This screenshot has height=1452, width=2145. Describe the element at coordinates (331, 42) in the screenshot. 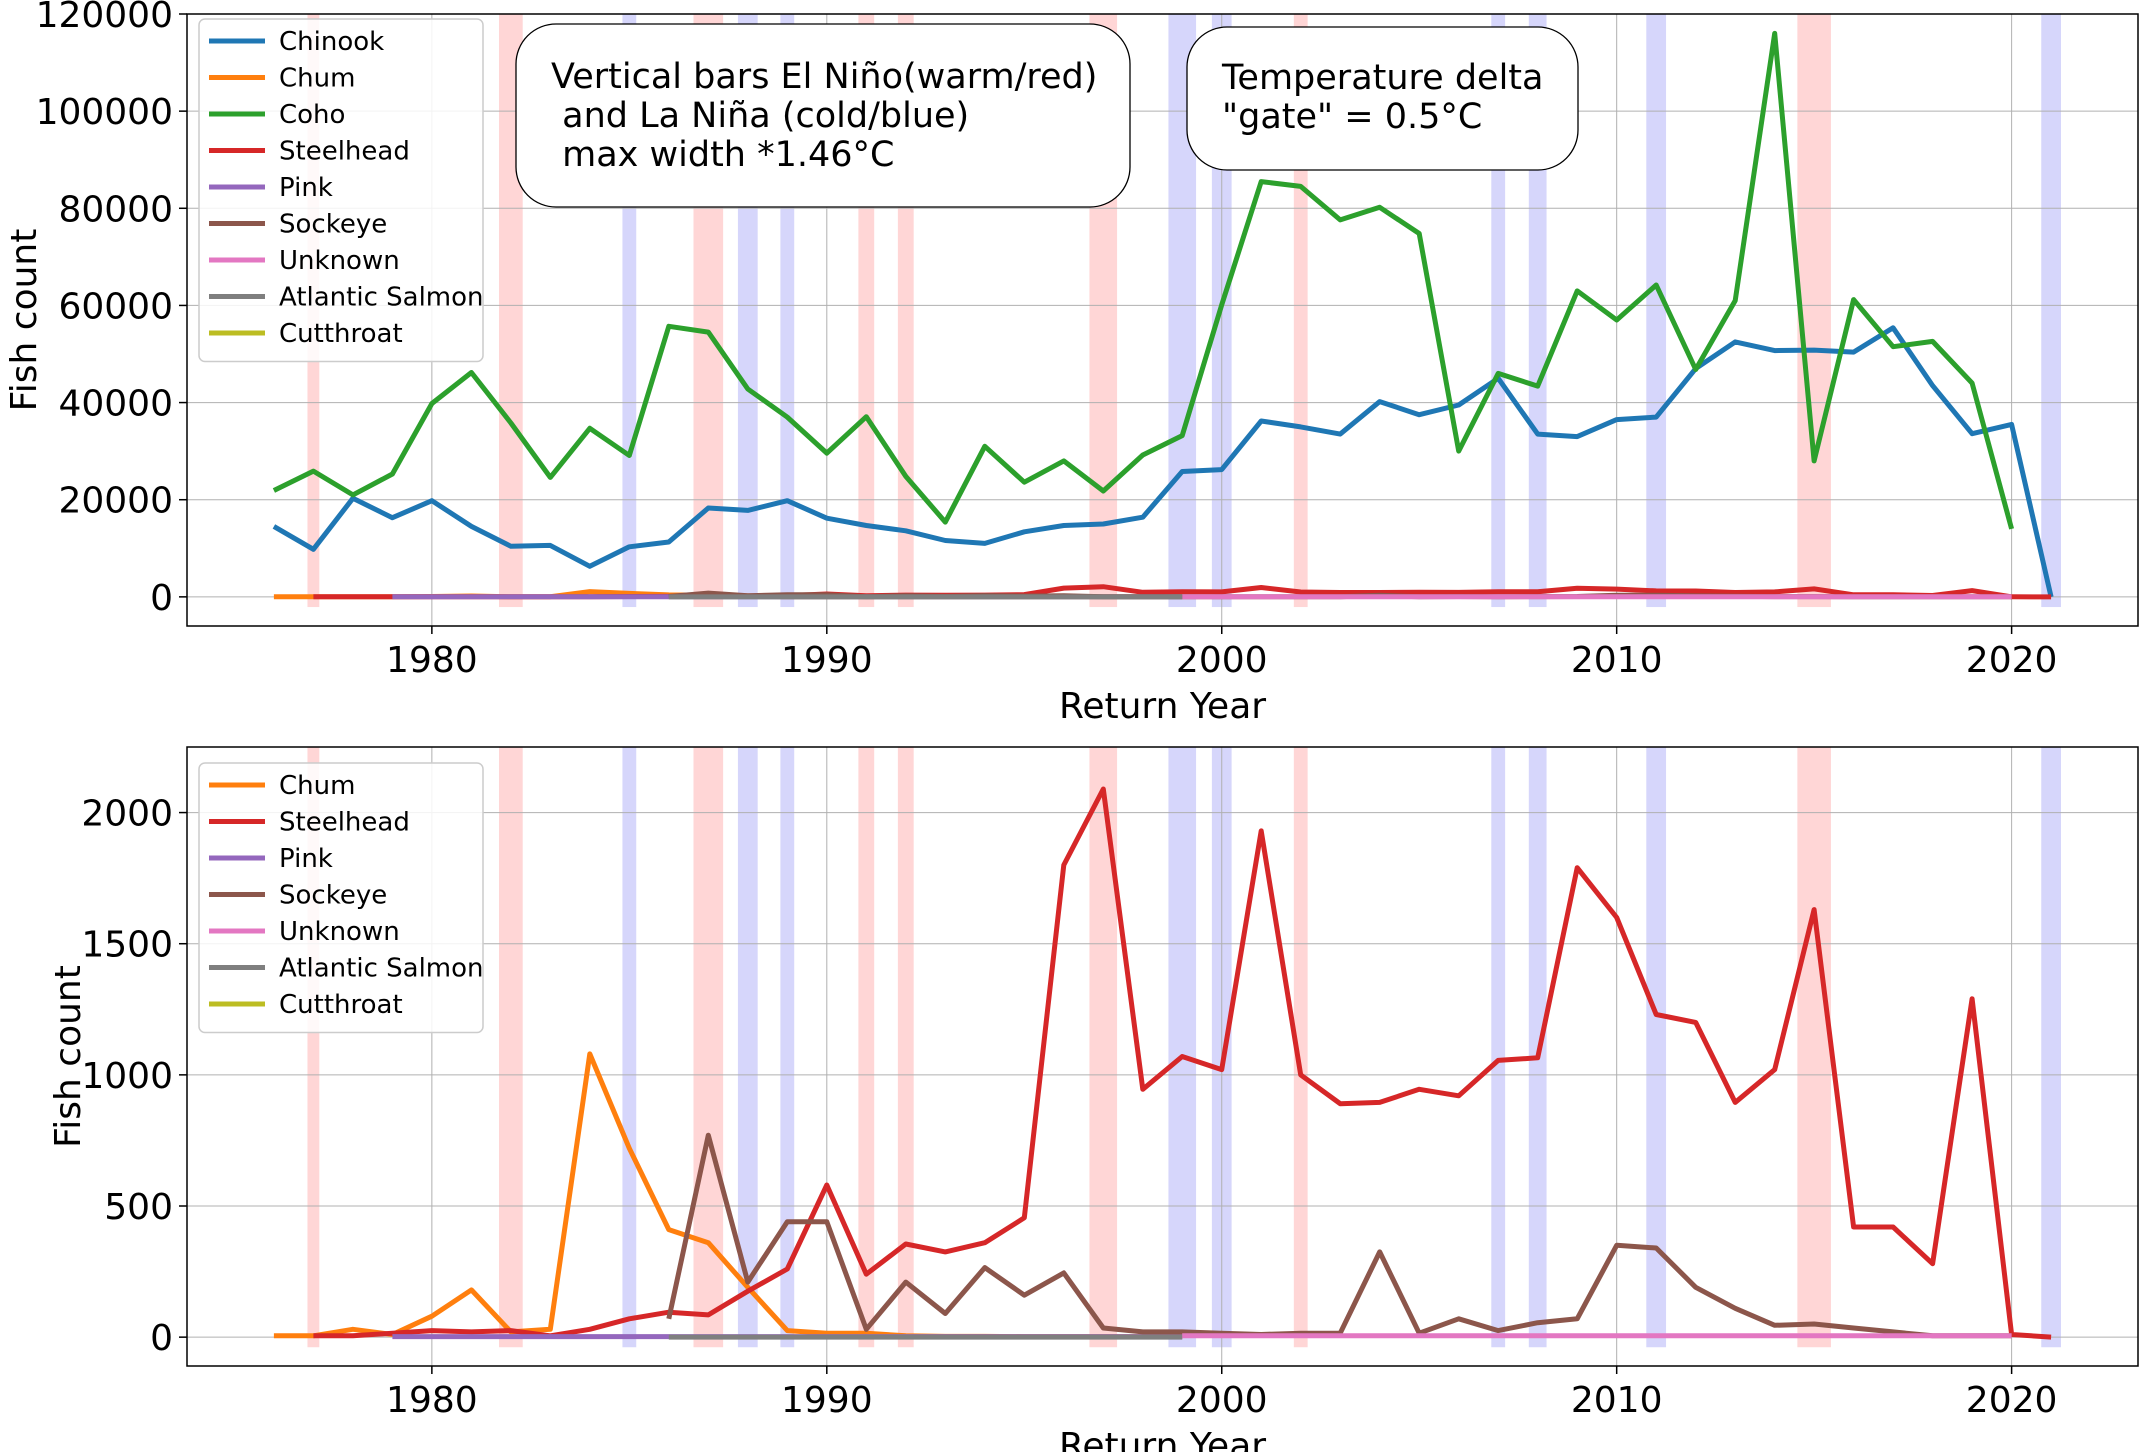

I see `legend-label: Chinook` at that location.